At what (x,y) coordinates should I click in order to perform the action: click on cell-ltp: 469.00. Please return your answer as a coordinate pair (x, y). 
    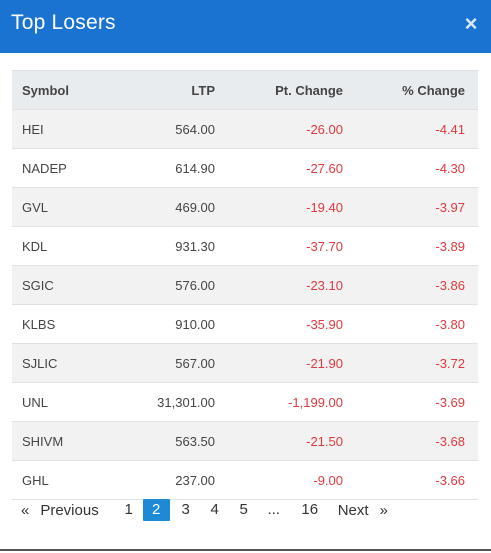
    Looking at the image, I should click on (195, 207).